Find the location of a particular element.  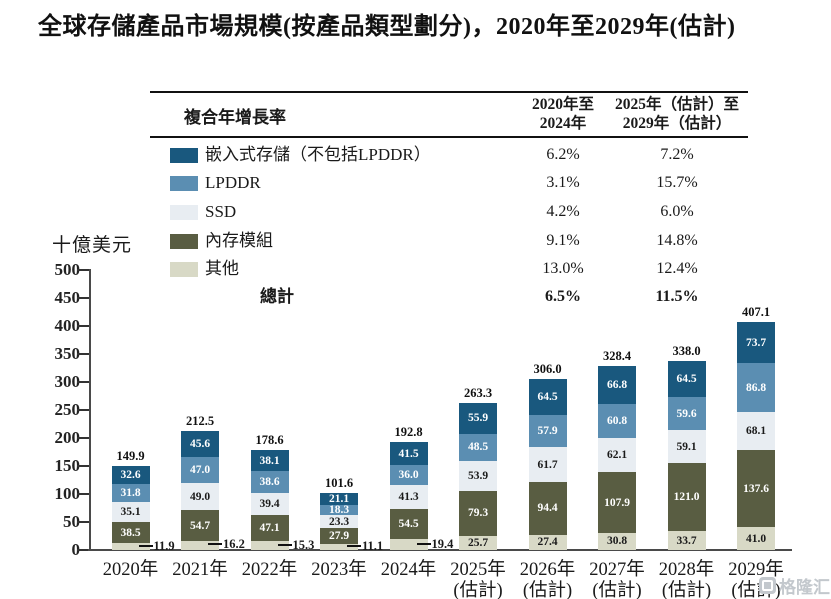

cagr-value: 13.0% is located at coordinates (563, 268).